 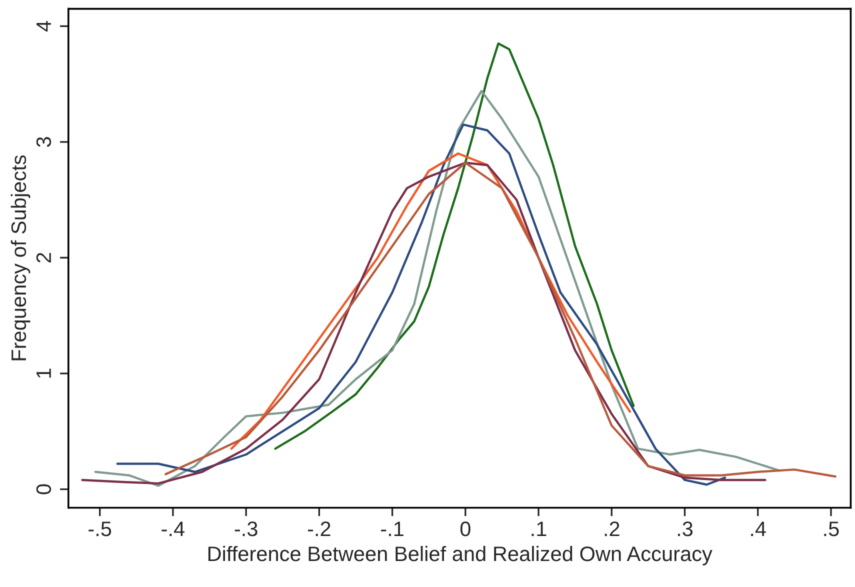 What do you see at coordinates (44, 142) in the screenshot?
I see `y-tick-label: 3` at bounding box center [44, 142].